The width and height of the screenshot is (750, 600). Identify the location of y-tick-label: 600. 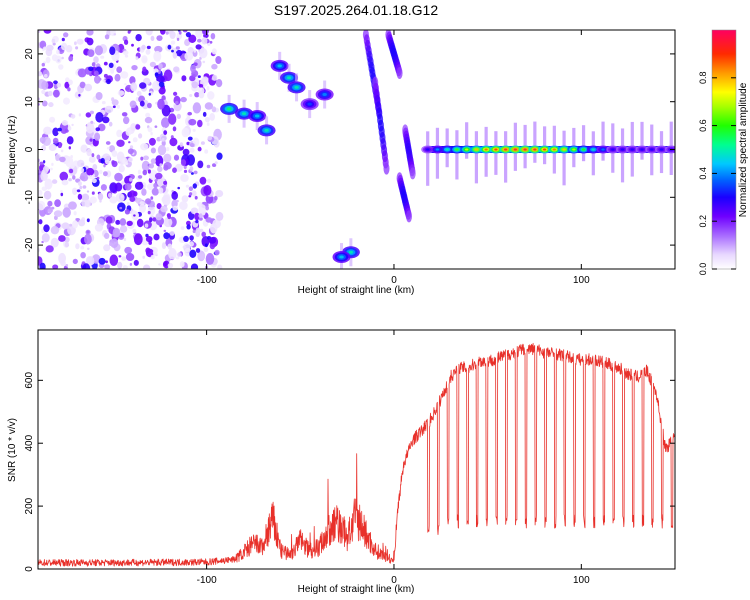
(29, 380).